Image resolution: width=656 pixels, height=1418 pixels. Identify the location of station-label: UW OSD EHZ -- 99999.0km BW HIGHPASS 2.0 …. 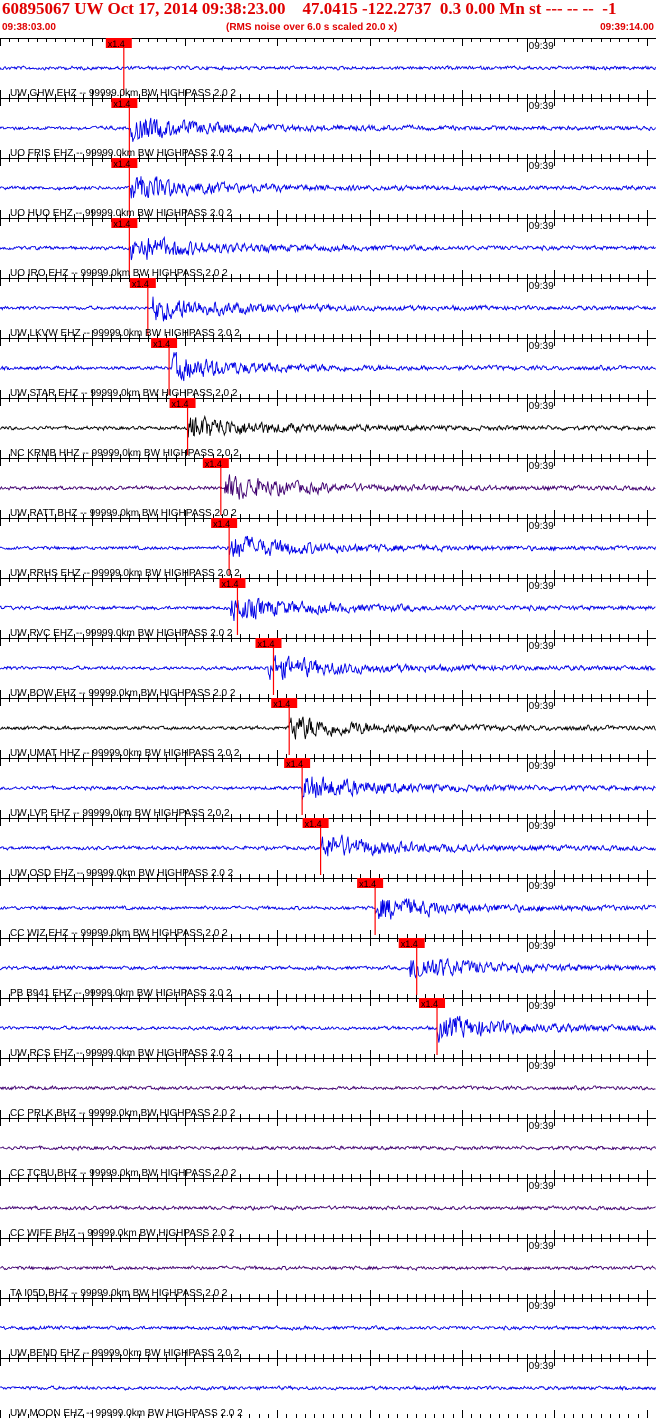
(122, 873).